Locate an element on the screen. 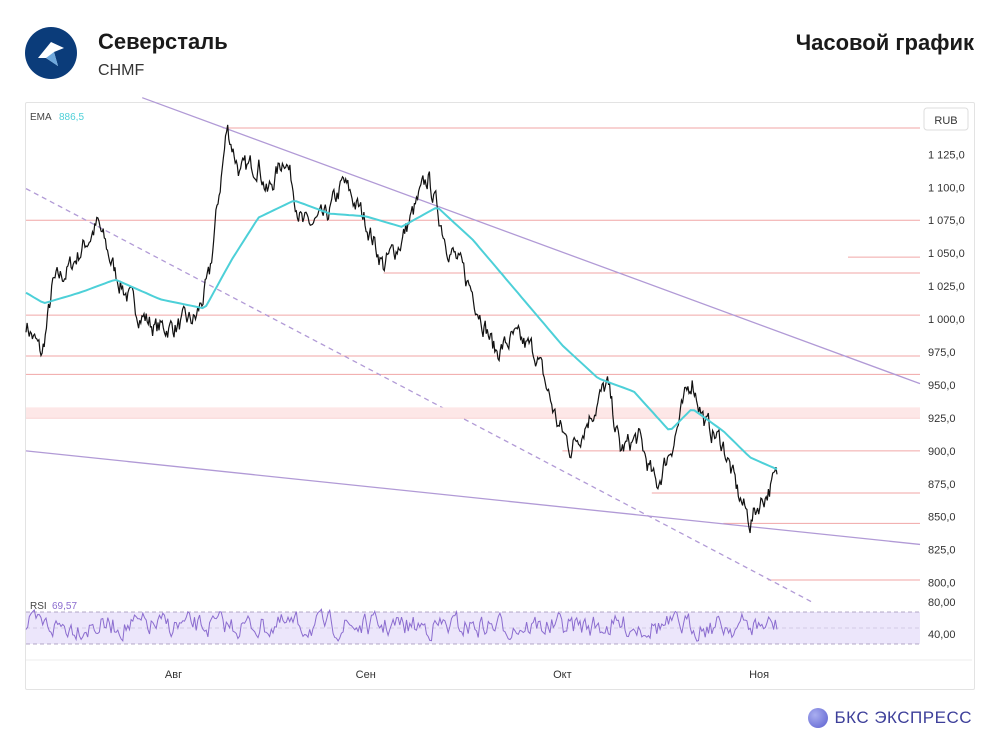 The width and height of the screenshot is (1000, 756). y-tick-label: 1 000,0 is located at coordinates (946, 320).